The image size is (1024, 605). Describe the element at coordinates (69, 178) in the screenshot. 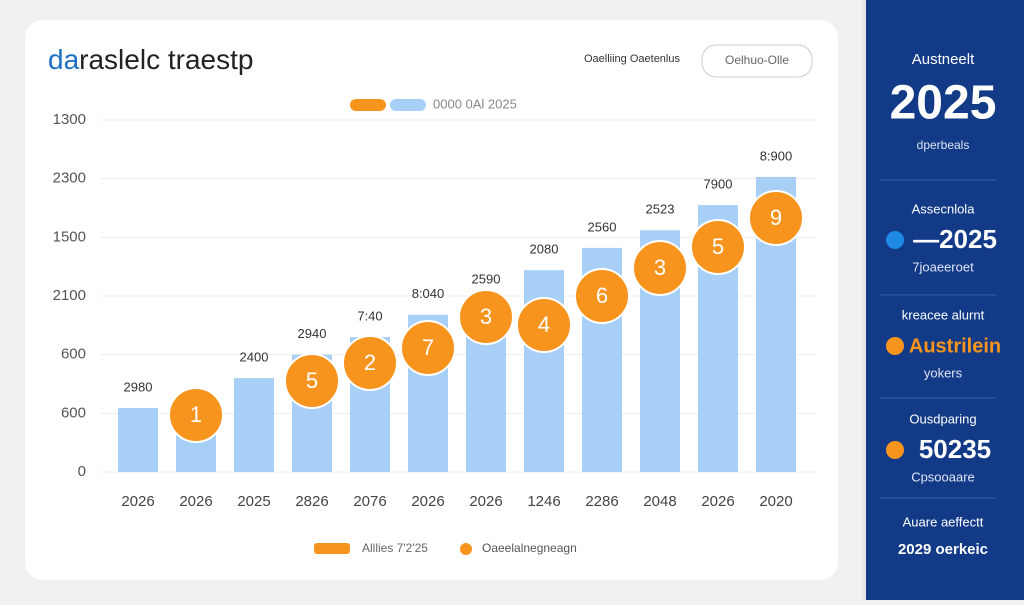

I see `y-tick-label: 2300` at that location.